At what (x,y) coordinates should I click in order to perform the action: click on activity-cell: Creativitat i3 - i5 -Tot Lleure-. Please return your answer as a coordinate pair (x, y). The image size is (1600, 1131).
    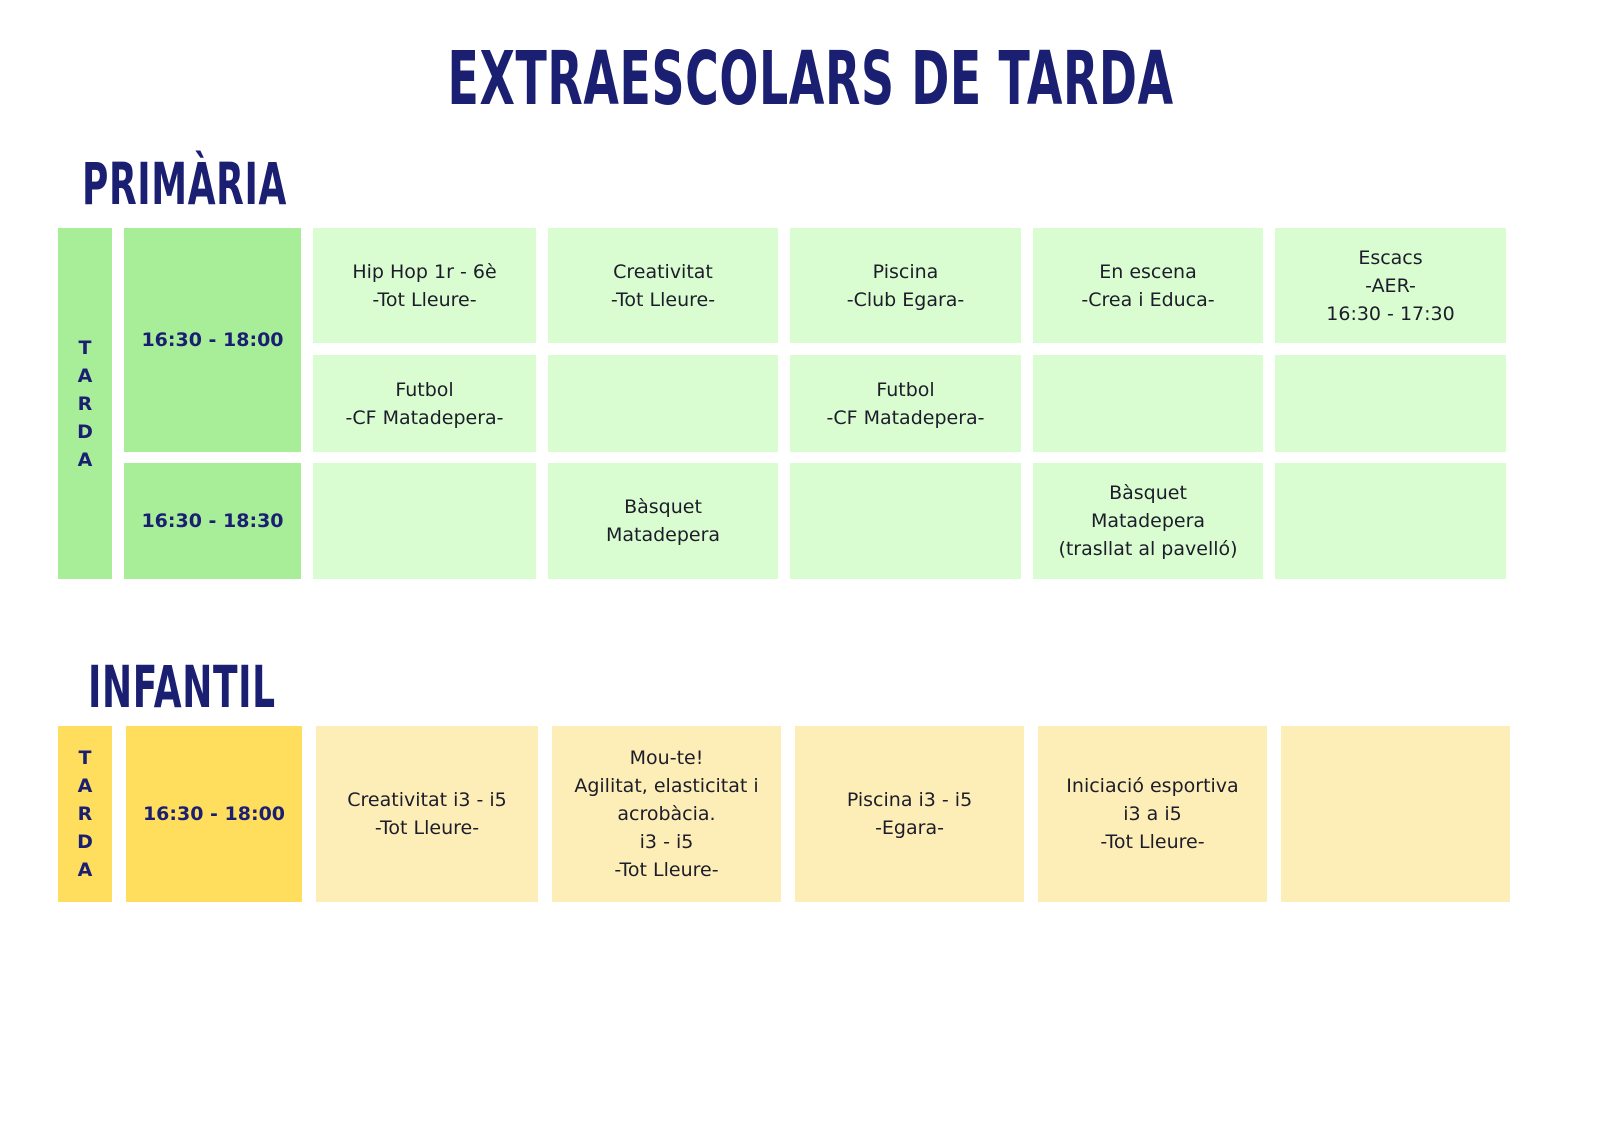
    Looking at the image, I should click on (427, 814).